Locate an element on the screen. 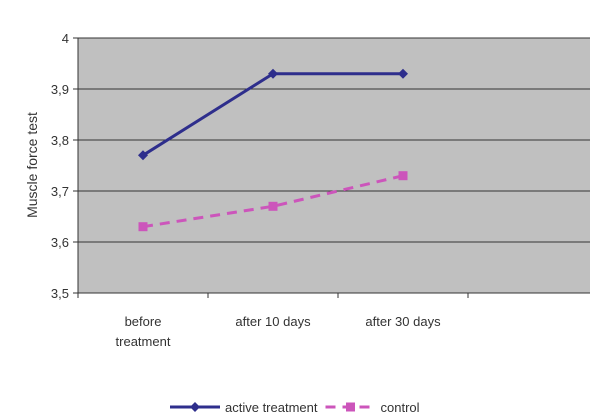  series-line is located at coordinates (273, 201).